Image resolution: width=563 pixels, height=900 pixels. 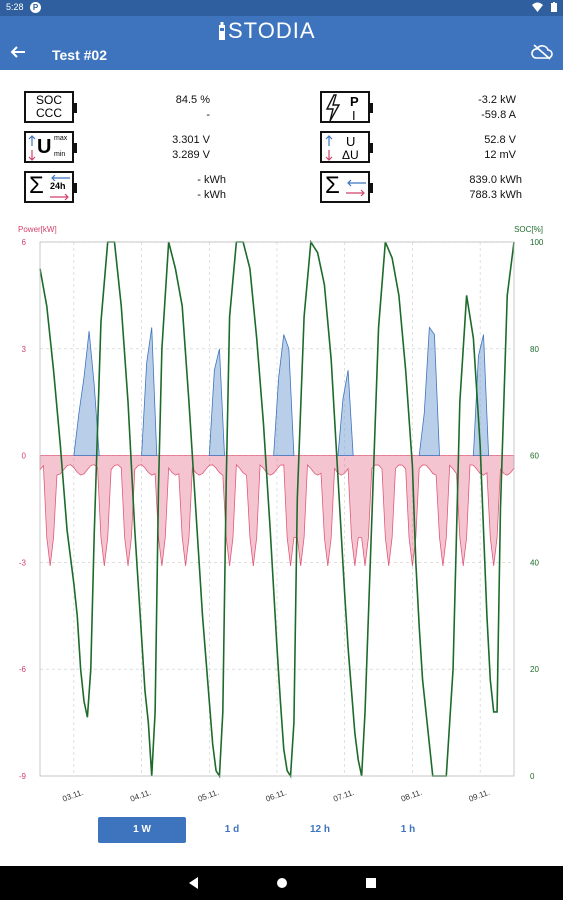 What do you see at coordinates (72, 796) in the screenshot?
I see `x-tick-label: 03.11.` at bounding box center [72, 796].